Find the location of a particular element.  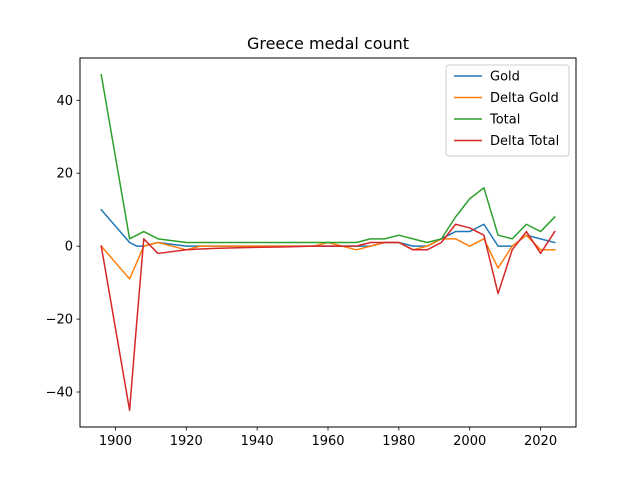

x-tick-label: 2020 is located at coordinates (540, 441).